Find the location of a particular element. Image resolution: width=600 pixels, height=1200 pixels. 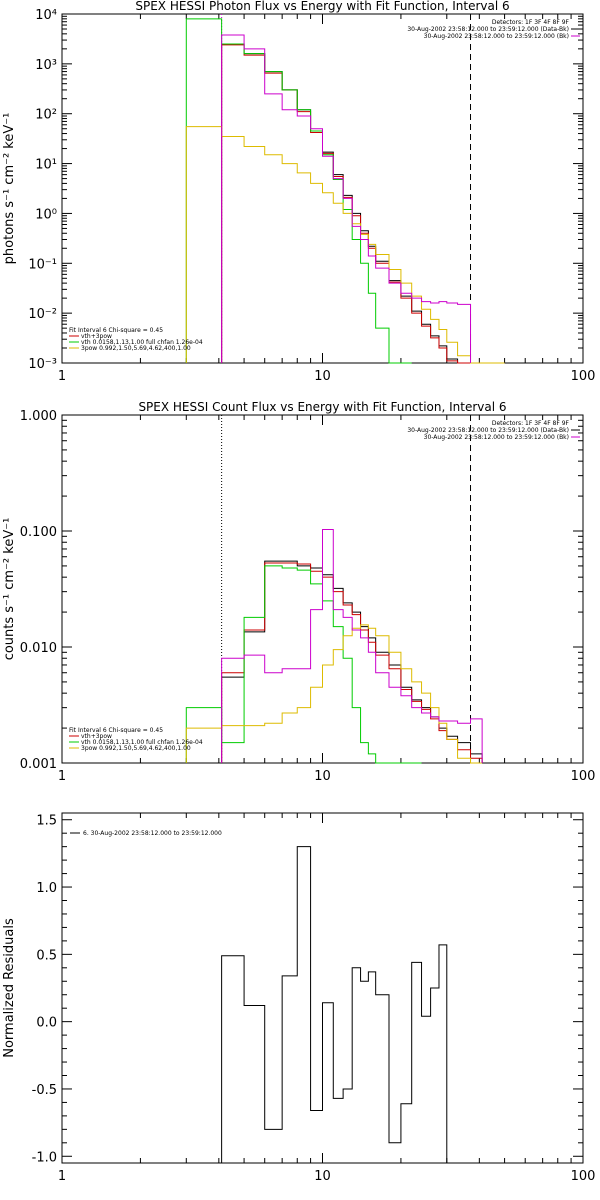

y-tick-label: 10⁴ is located at coordinates (46, 15).